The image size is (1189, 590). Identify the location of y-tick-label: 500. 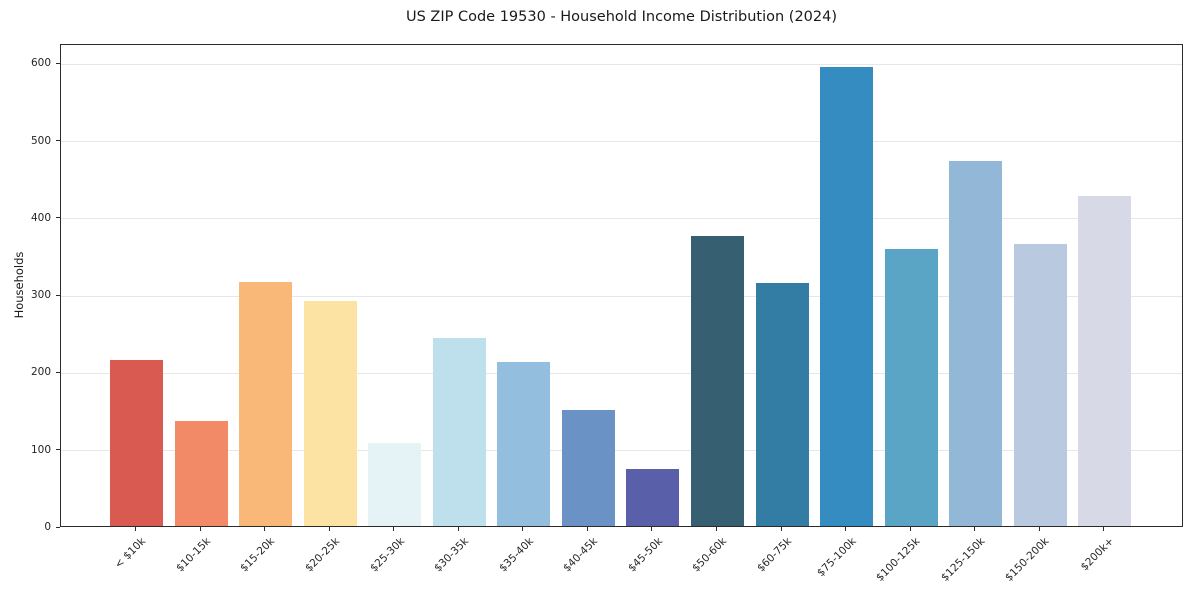
(40, 140).